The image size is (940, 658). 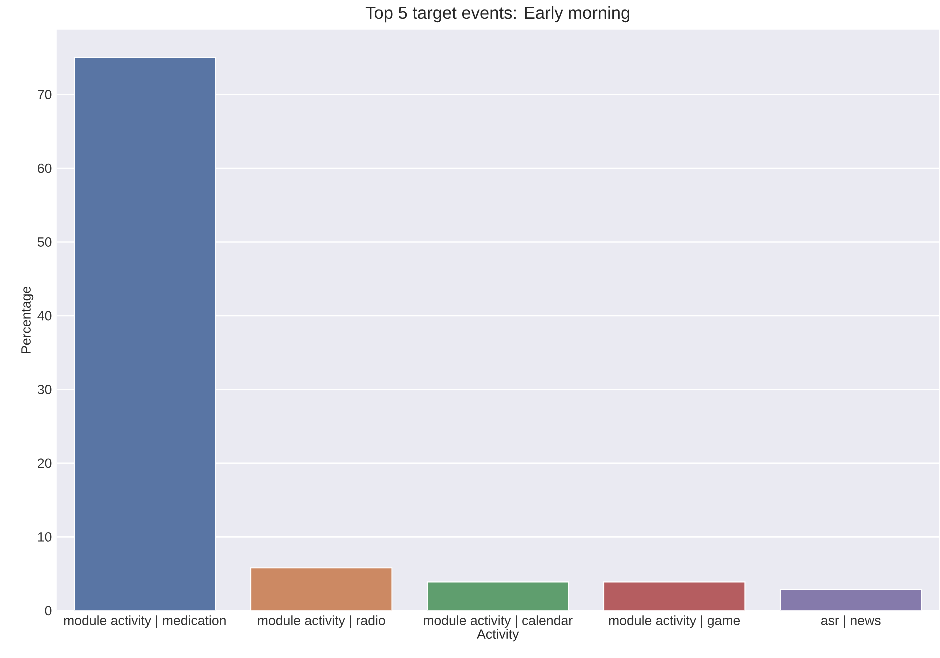 What do you see at coordinates (45, 169) in the screenshot?
I see `y-tick-label: 60` at bounding box center [45, 169].